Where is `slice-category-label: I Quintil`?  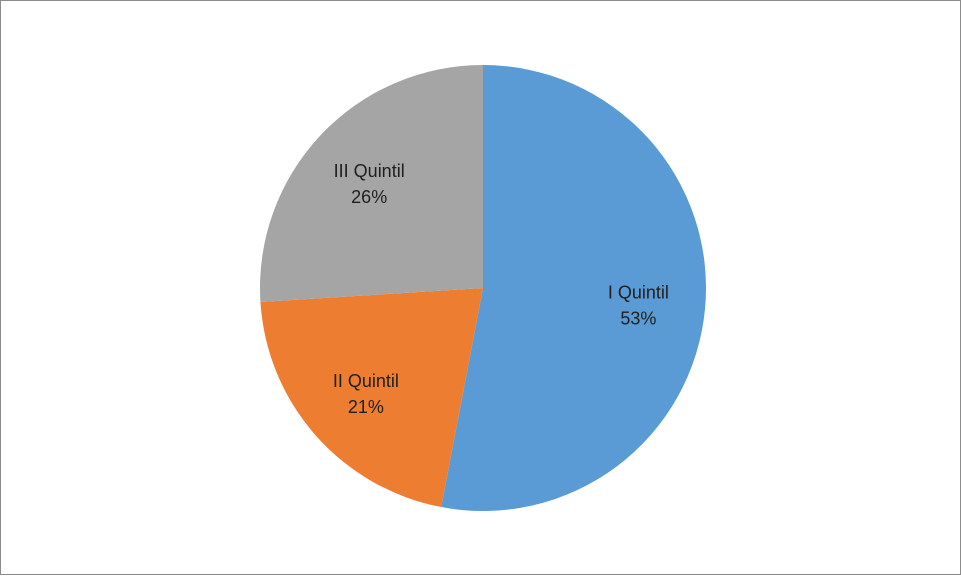 slice-category-label: I Quintil is located at coordinates (638, 293).